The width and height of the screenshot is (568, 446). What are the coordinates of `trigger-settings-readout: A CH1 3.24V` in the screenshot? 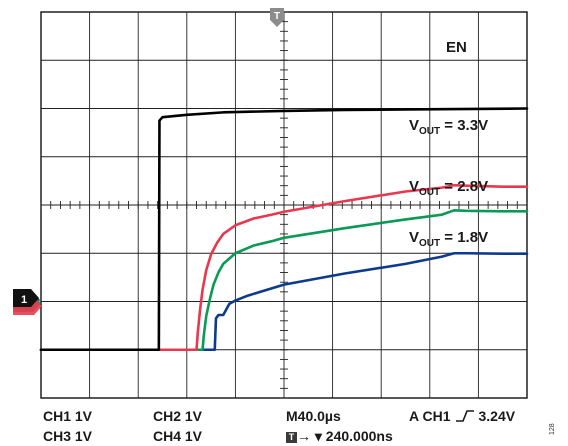 It's located at (462, 416).